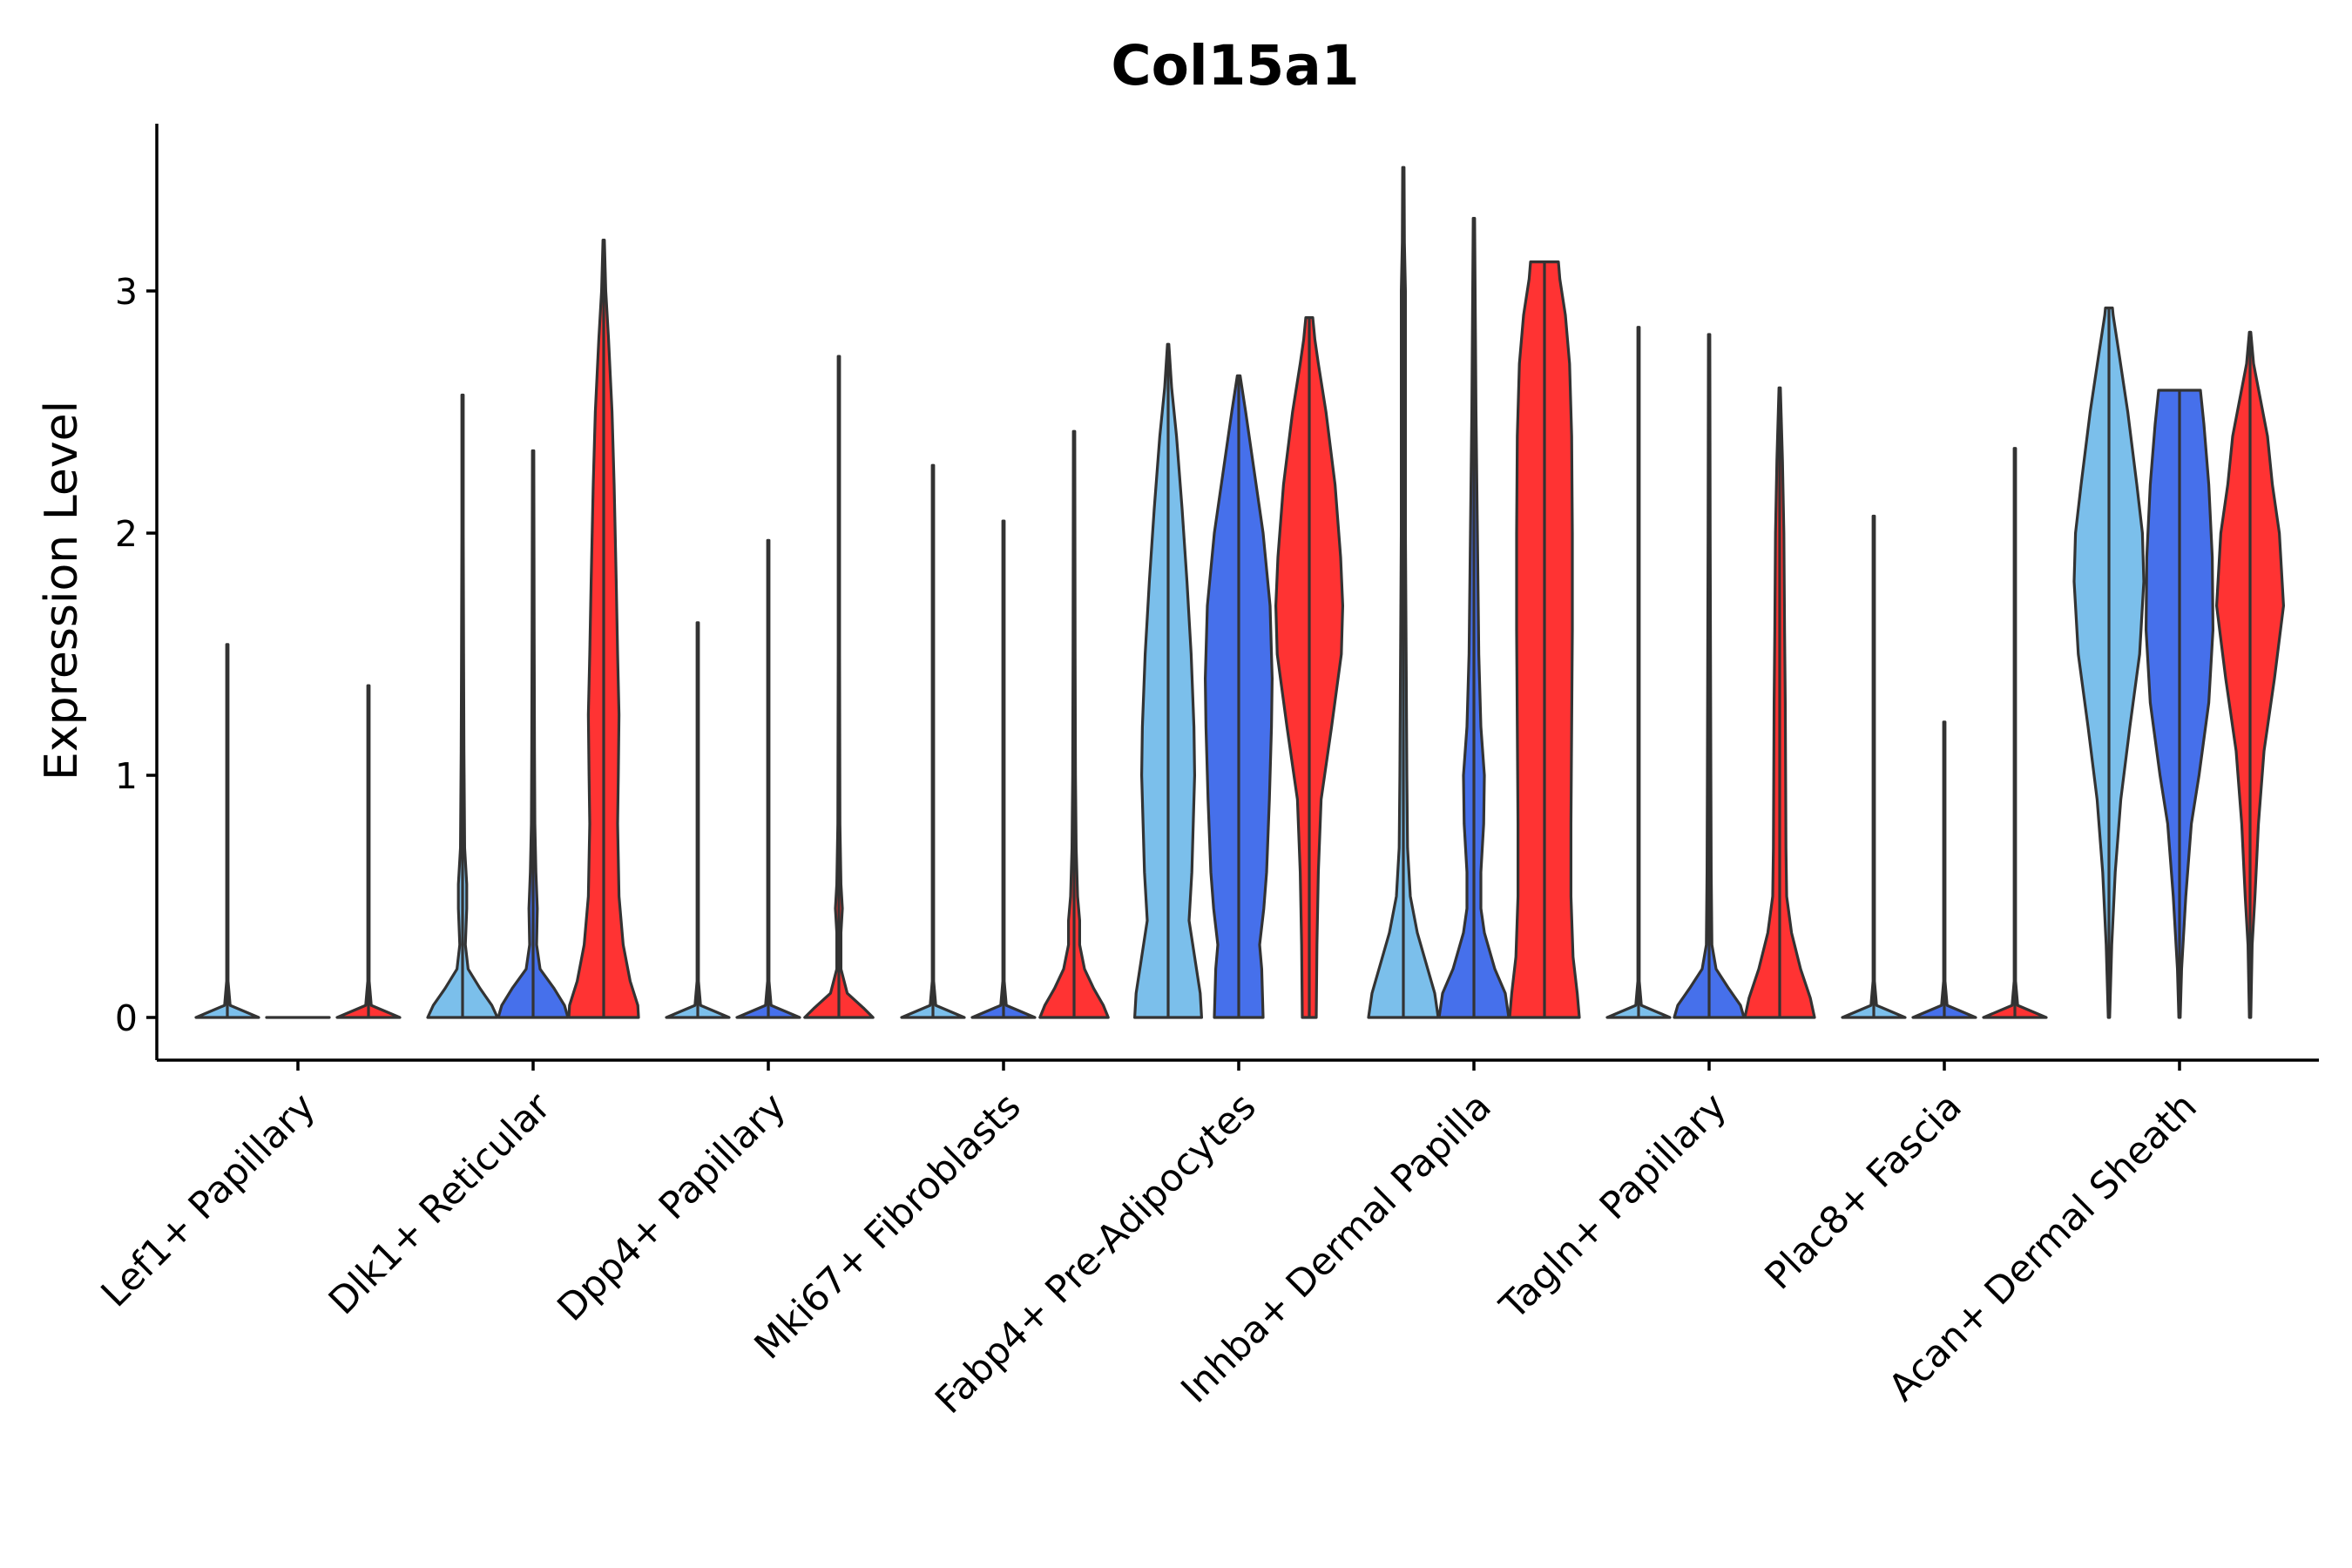 The height and width of the screenshot is (1568, 2352). I want to click on y-axis-label: Expression Level, so click(62, 591).